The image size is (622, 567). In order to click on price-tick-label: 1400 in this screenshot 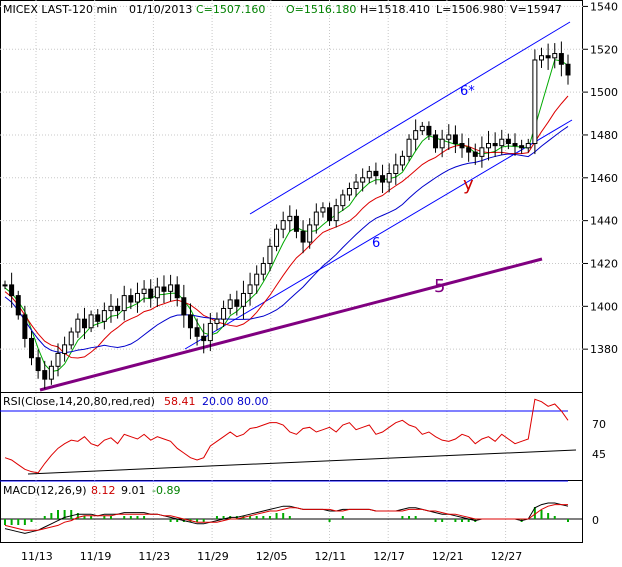, I will do `click(604, 306)`.